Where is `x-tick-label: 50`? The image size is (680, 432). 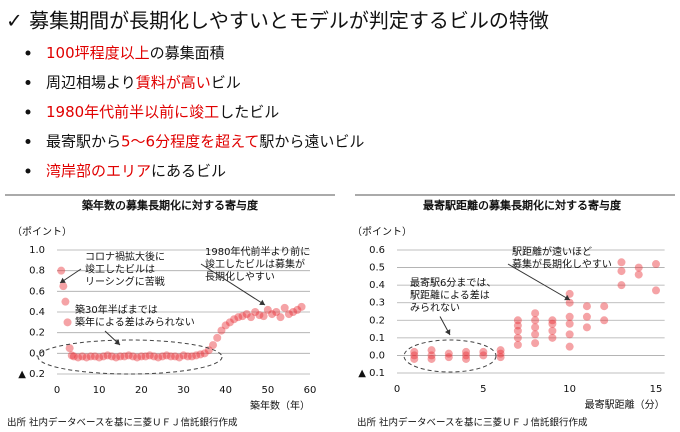 x-tick-label: 50 is located at coordinates (267, 390).